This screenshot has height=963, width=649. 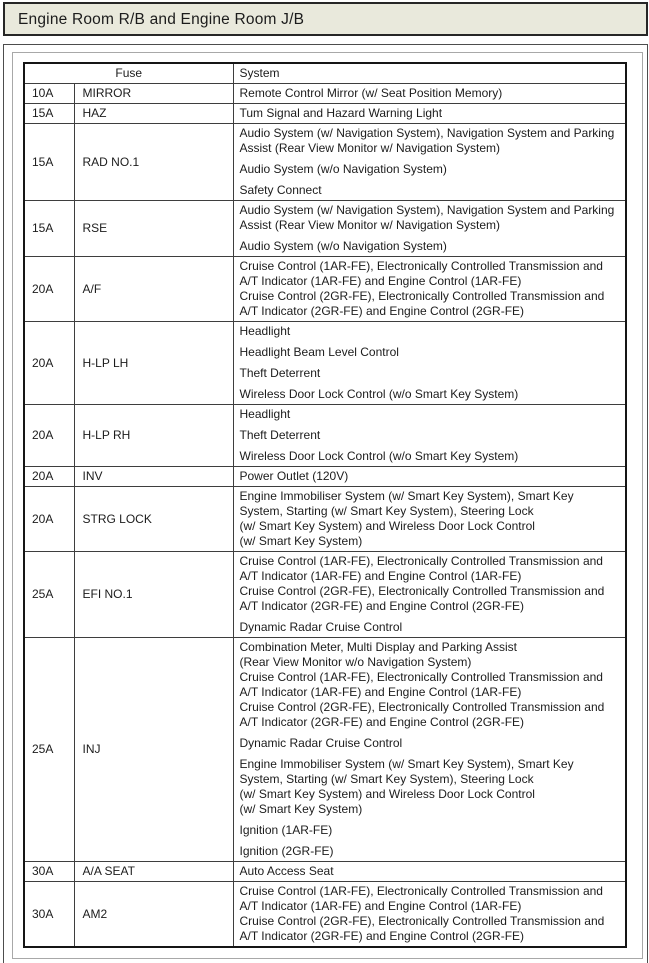 What do you see at coordinates (153, 289) in the screenshot?
I see `fuse-name: A/F` at bounding box center [153, 289].